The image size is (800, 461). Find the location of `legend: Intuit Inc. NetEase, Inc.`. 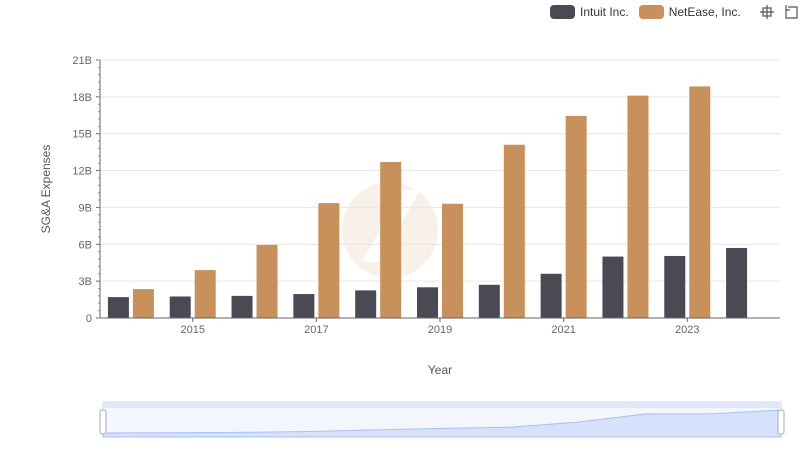

legend: Intuit Inc. NetEase, Inc. is located at coordinates (674, 12).